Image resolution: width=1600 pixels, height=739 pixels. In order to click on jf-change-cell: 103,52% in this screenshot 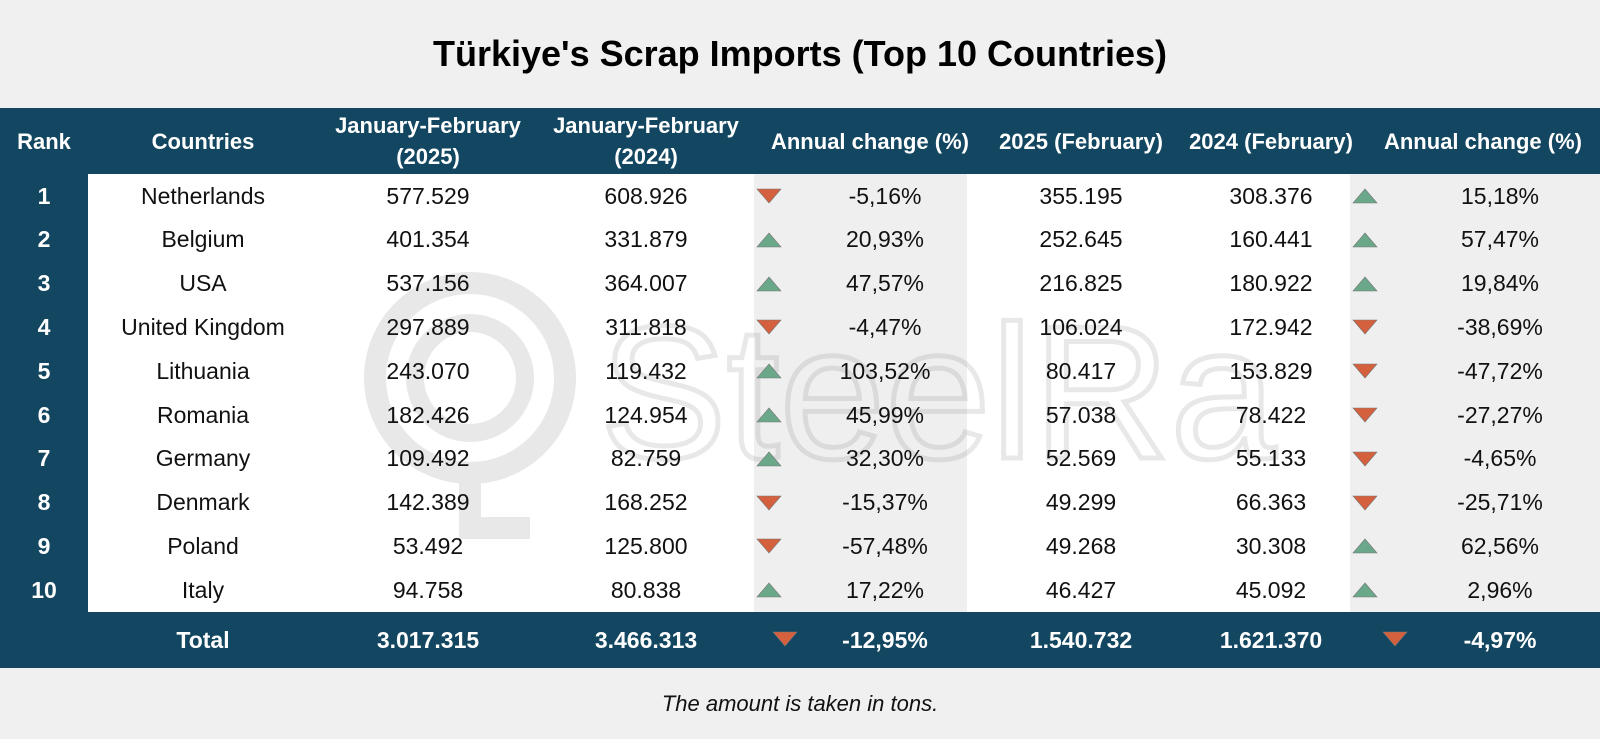, I will do `click(885, 370)`.